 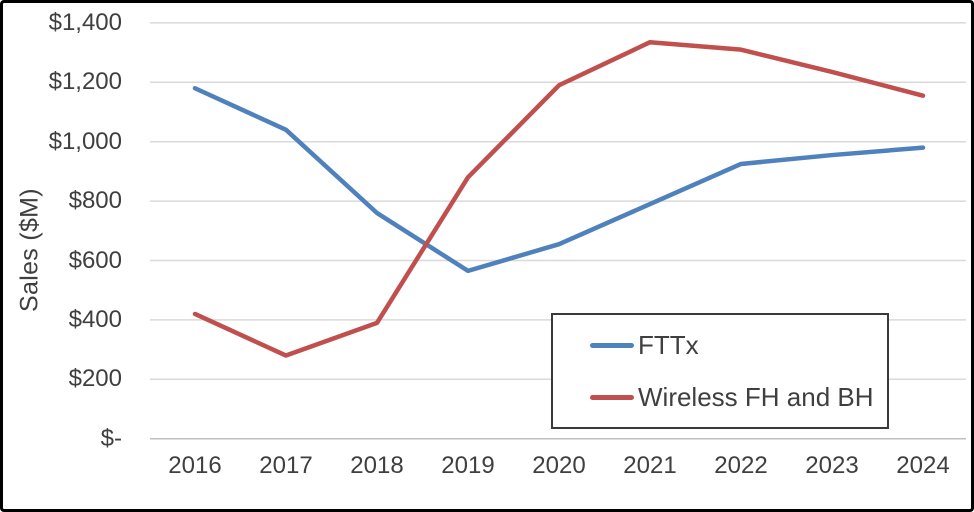 What do you see at coordinates (468, 465) in the screenshot?
I see `x-tick-label: 2019` at bounding box center [468, 465].